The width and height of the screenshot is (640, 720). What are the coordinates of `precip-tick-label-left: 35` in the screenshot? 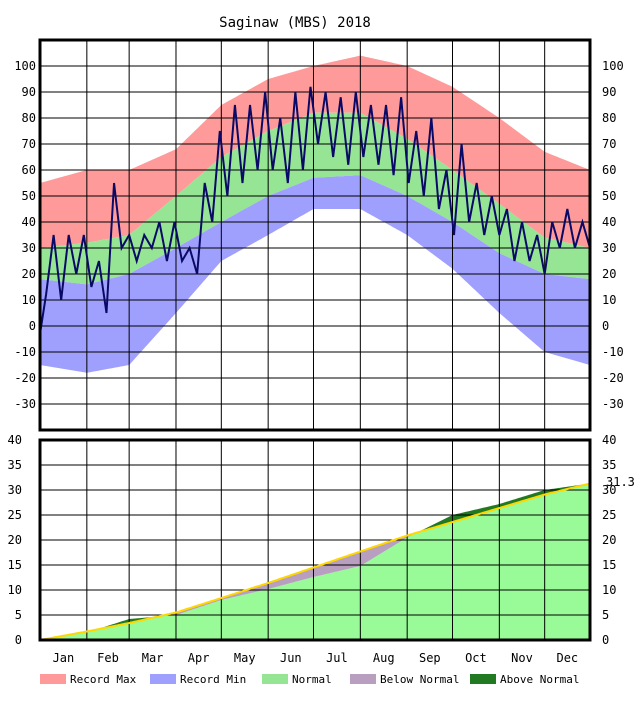 It's located at (15, 465).